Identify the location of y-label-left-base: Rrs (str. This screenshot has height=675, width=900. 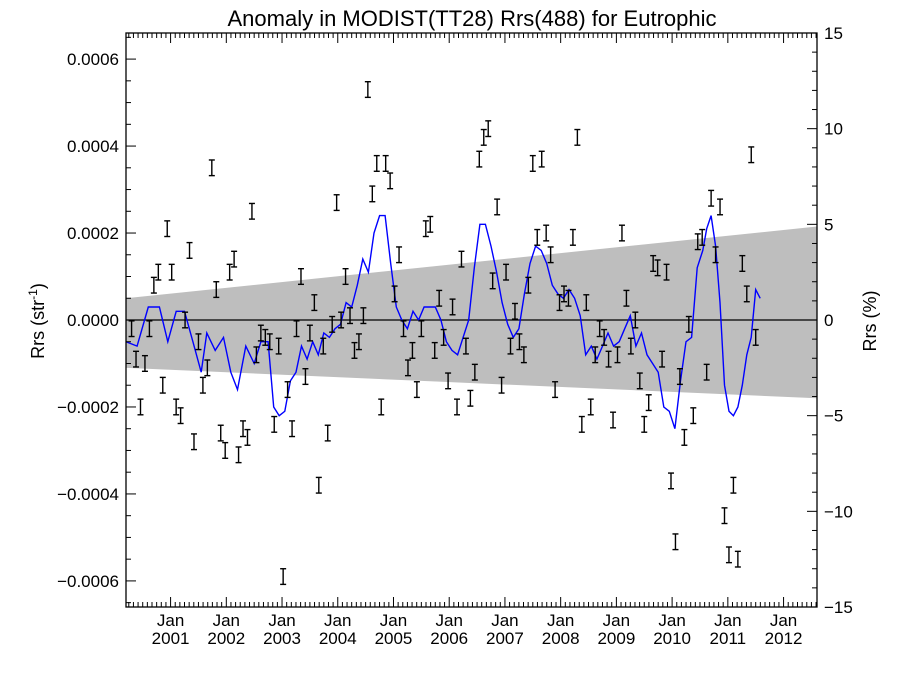
(38, 329).